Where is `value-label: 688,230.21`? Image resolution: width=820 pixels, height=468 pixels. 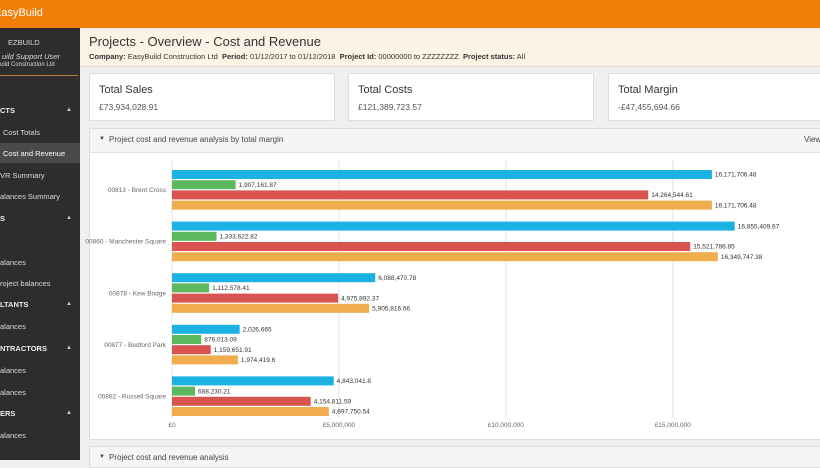 value-label: 688,230.21 is located at coordinates (214, 391).